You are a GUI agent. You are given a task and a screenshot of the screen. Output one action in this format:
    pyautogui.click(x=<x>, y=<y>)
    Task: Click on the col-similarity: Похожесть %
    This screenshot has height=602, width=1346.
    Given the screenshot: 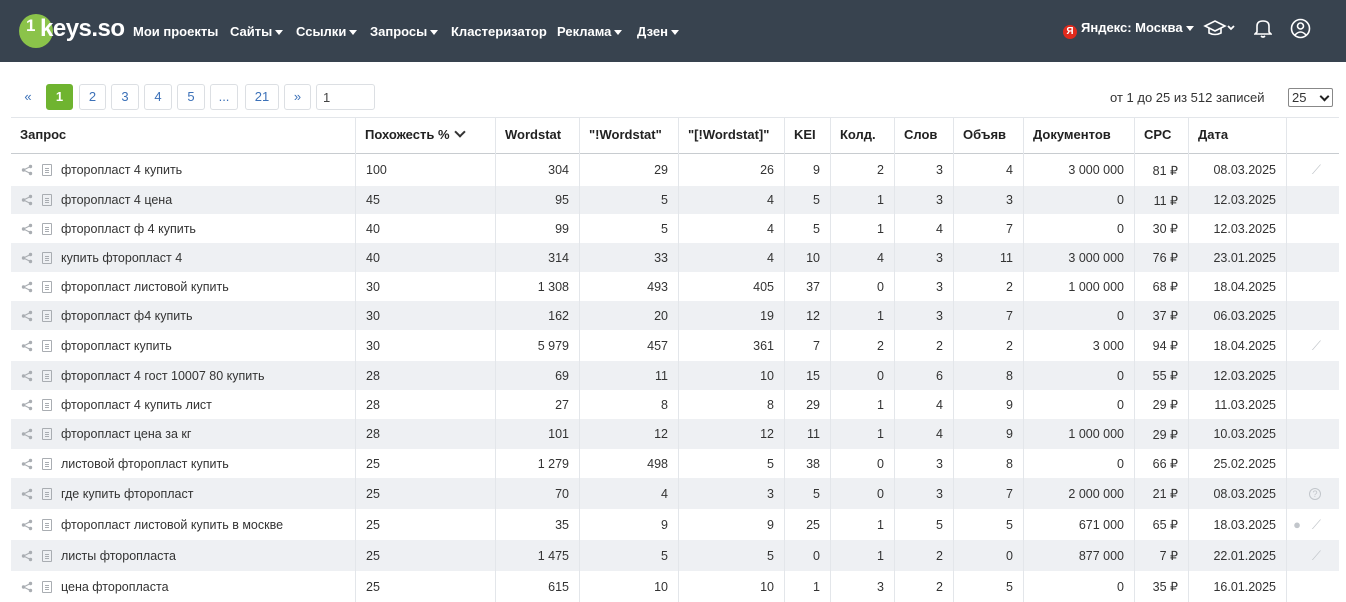 What is the action you would take?
    pyautogui.click(x=426, y=136)
    